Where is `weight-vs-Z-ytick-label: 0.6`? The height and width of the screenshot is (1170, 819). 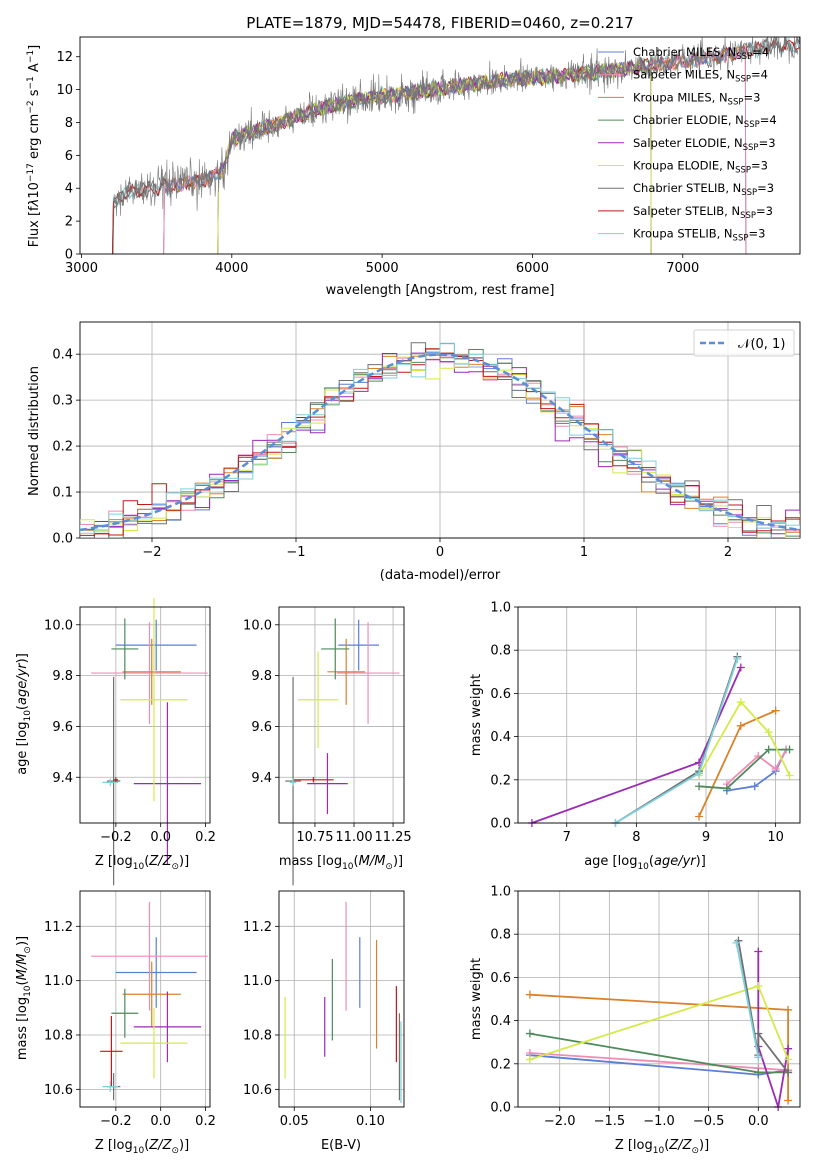 weight-vs-Z-ytick-label: 0.6 is located at coordinates (500, 978).